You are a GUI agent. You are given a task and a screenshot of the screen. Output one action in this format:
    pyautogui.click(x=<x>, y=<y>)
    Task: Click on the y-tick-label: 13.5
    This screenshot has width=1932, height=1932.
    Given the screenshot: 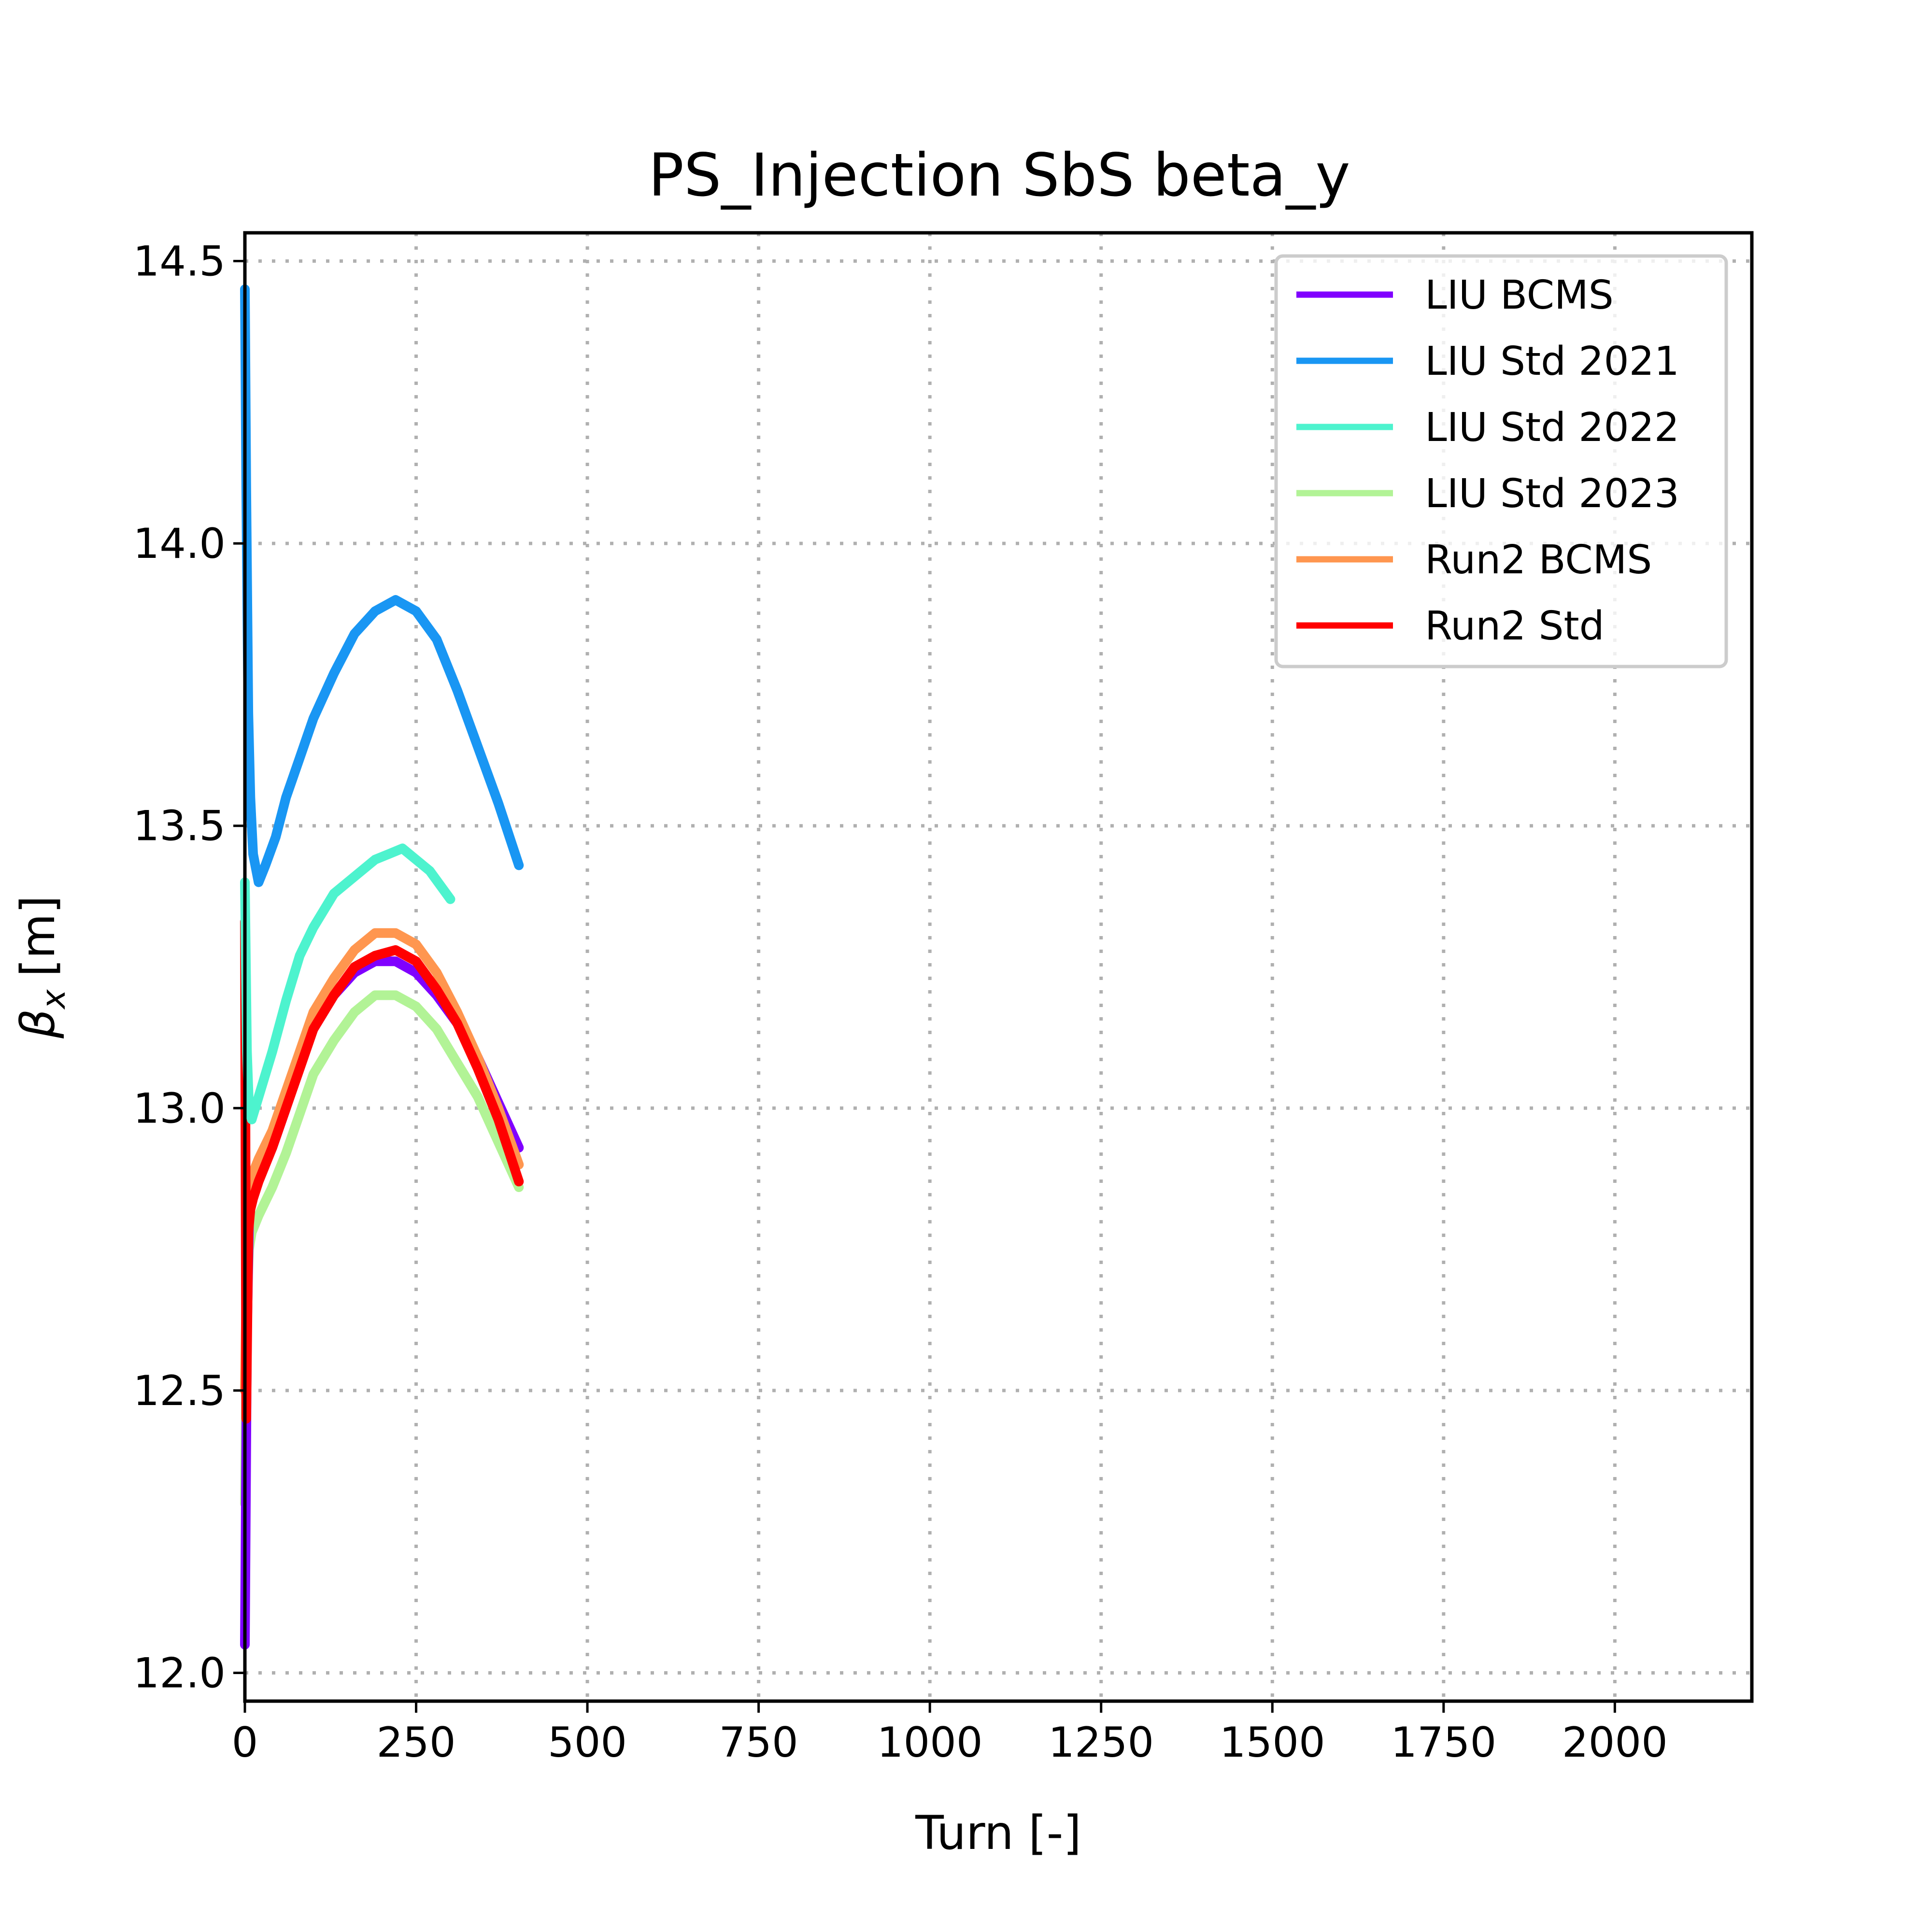 What is the action you would take?
    pyautogui.click(x=179, y=826)
    